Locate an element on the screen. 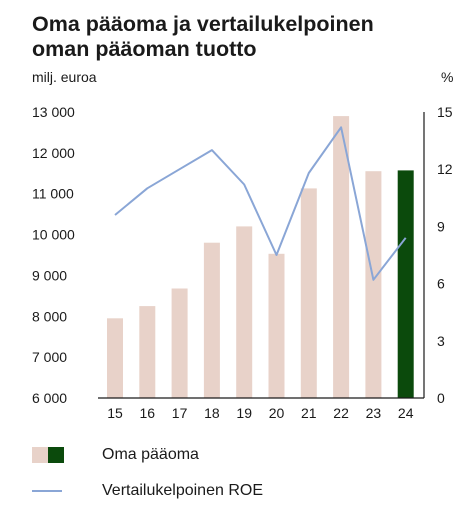 The image size is (475, 508). bar-swatch-dark is located at coordinates (56, 455).